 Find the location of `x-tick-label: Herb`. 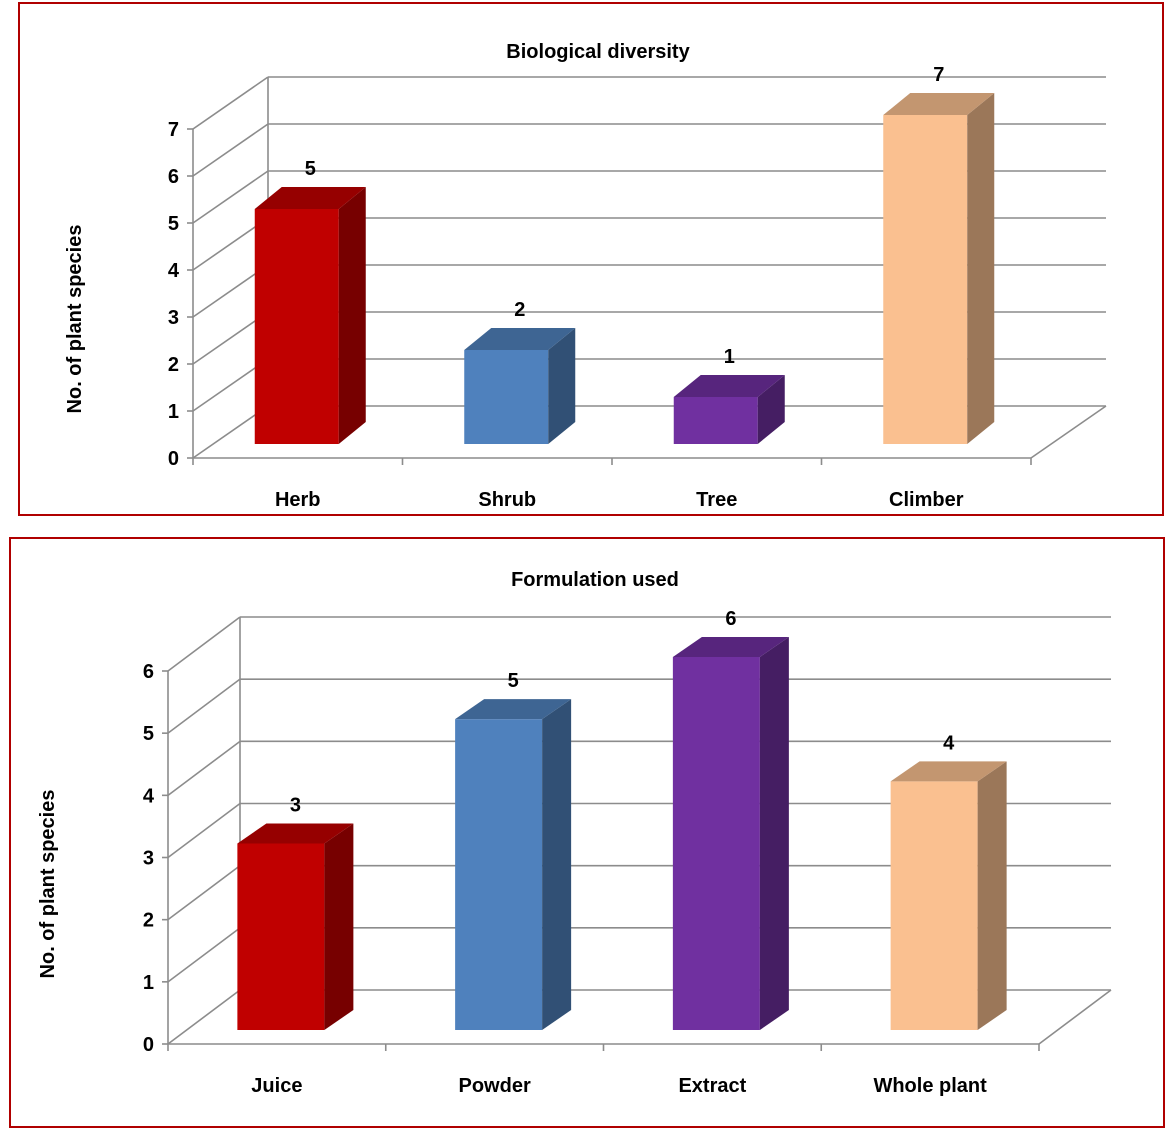

x-tick-label: Herb is located at coordinates (298, 500).